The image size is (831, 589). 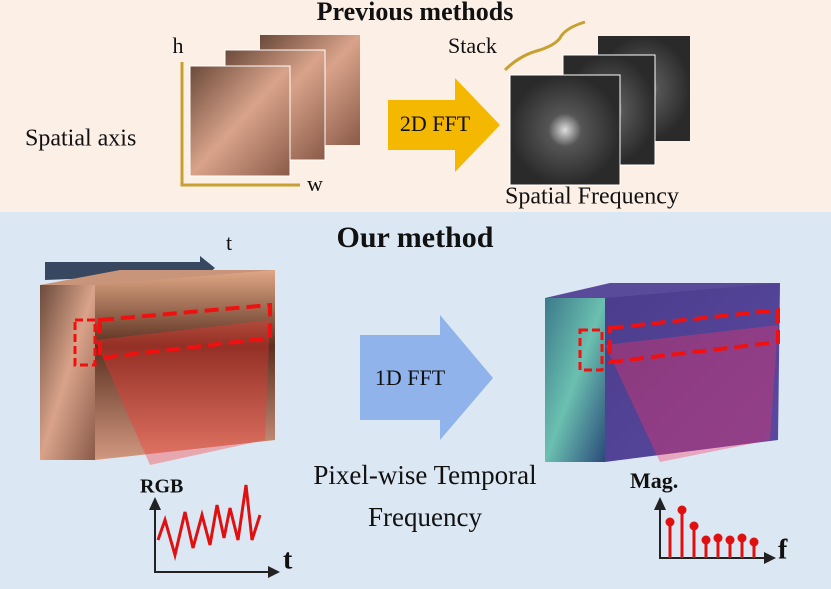 I want to click on spatial-axis-label: Spatial axis, so click(x=80, y=139).